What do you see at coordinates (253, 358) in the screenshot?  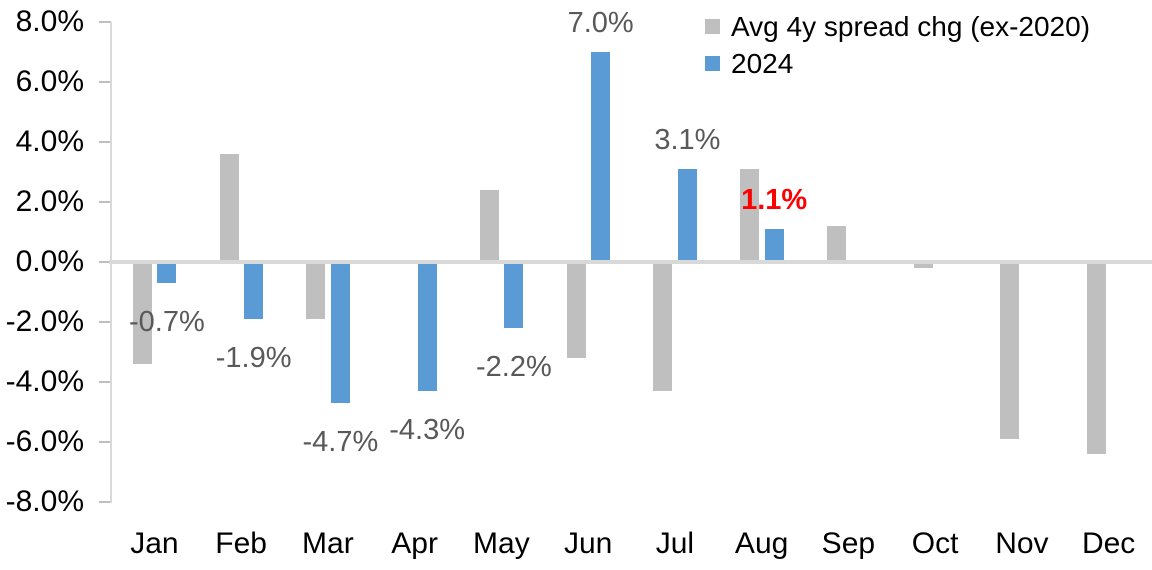 I see `data-label-feb: -1.9%` at bounding box center [253, 358].